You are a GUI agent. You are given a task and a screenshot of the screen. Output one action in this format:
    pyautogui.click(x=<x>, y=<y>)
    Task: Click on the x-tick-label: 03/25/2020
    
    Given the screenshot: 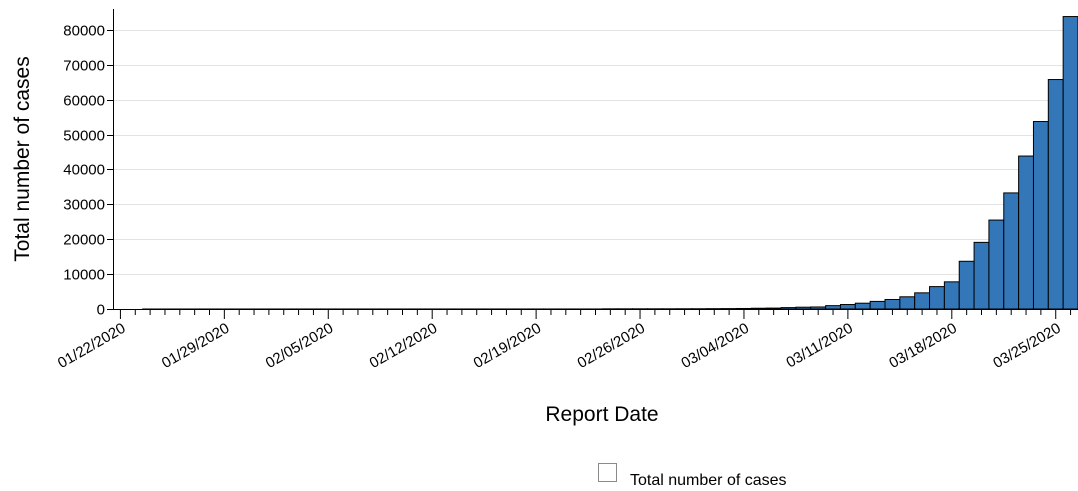 What is the action you would take?
    pyautogui.click(x=1027, y=346)
    